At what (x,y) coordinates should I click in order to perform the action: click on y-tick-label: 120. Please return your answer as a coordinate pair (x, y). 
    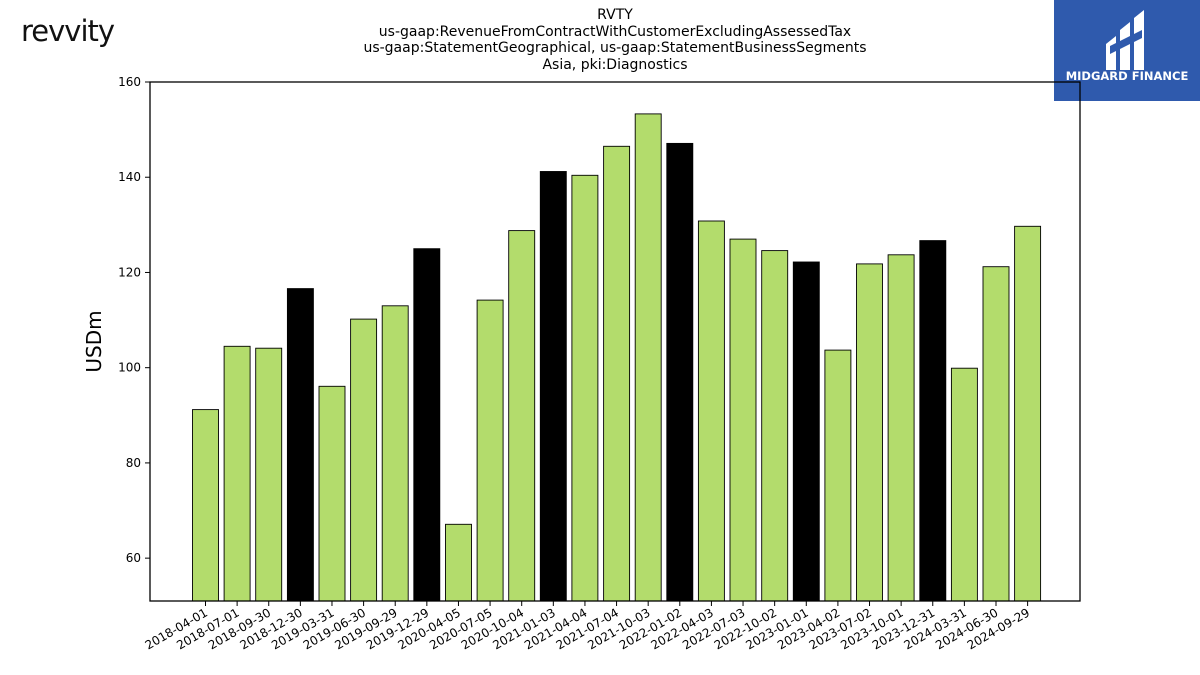
    Looking at the image, I should click on (129, 272).